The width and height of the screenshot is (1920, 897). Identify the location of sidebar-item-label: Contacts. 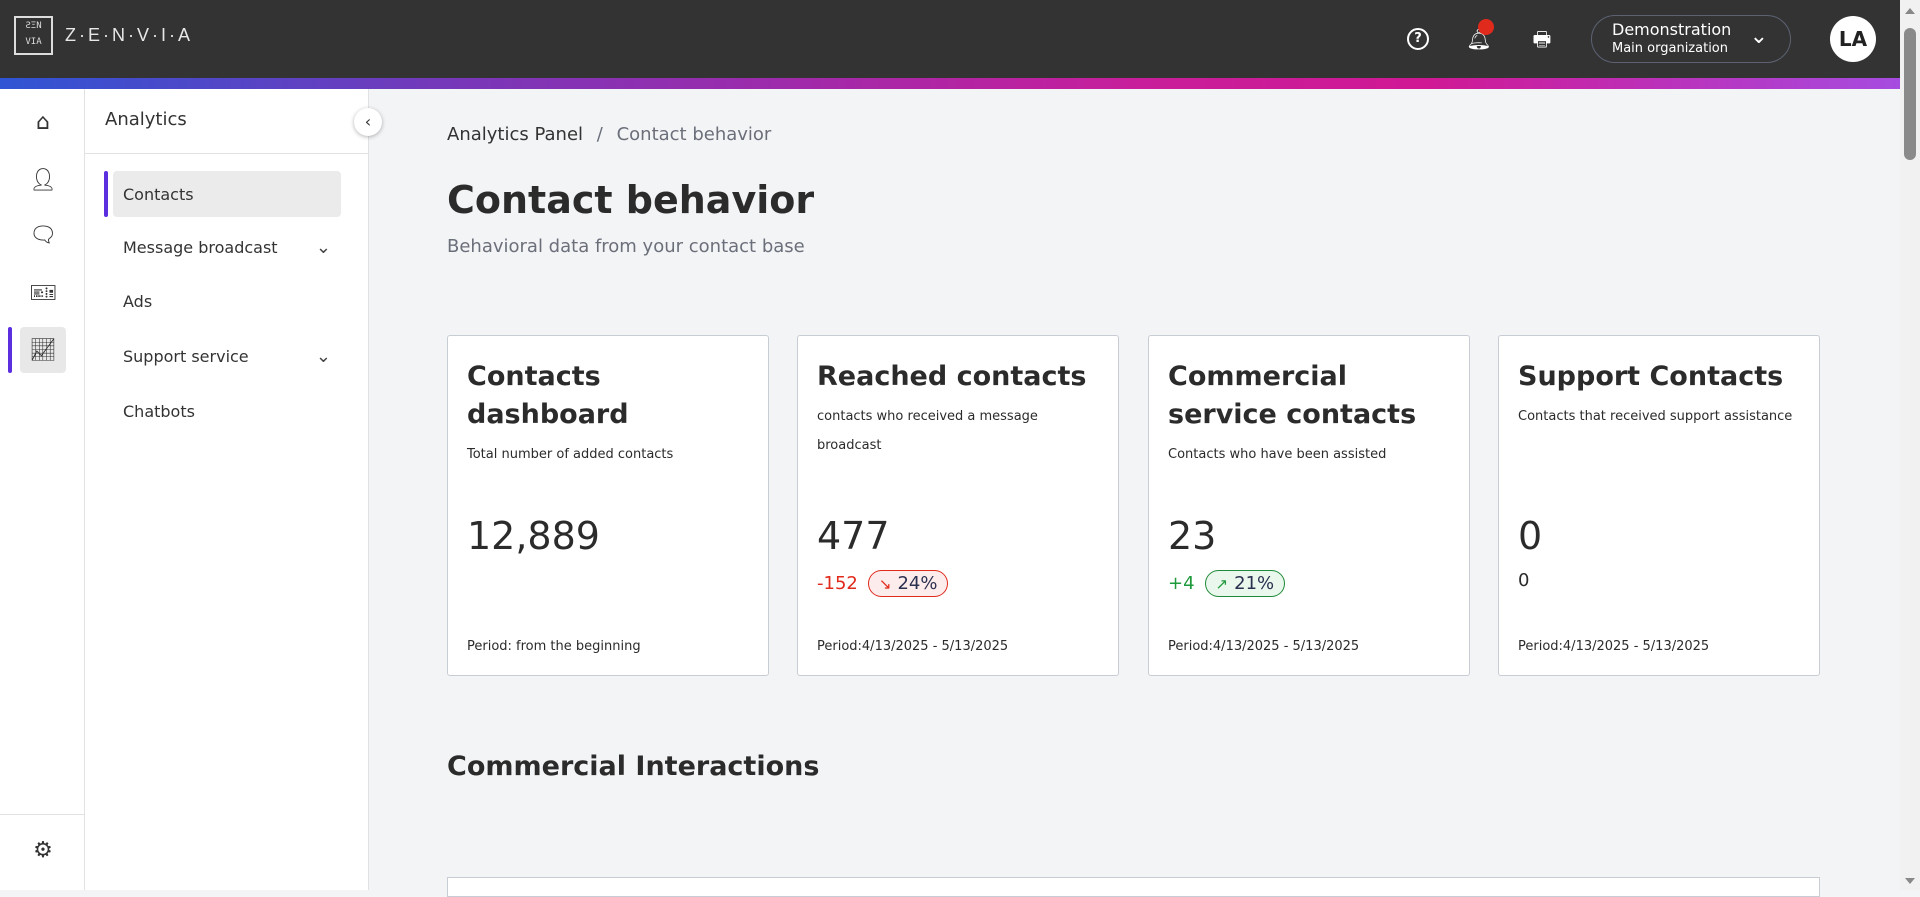
(158, 194).